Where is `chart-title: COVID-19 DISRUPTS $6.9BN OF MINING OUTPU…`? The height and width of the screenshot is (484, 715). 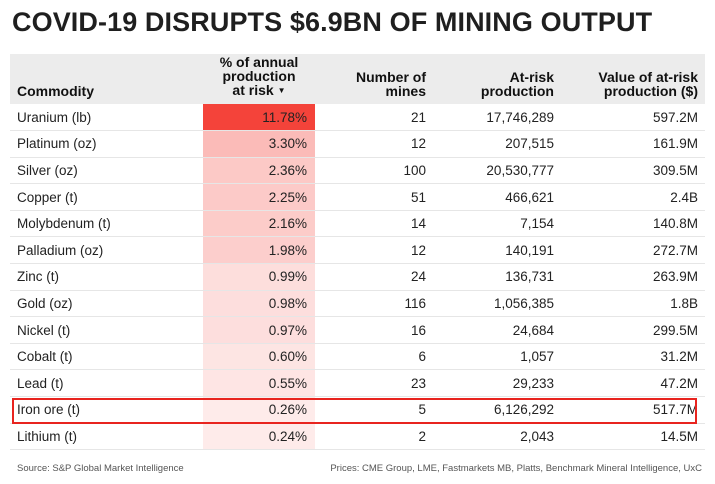 chart-title: COVID-19 DISRUPTS $6.9BN OF MINING OUTPU… is located at coordinates (332, 22).